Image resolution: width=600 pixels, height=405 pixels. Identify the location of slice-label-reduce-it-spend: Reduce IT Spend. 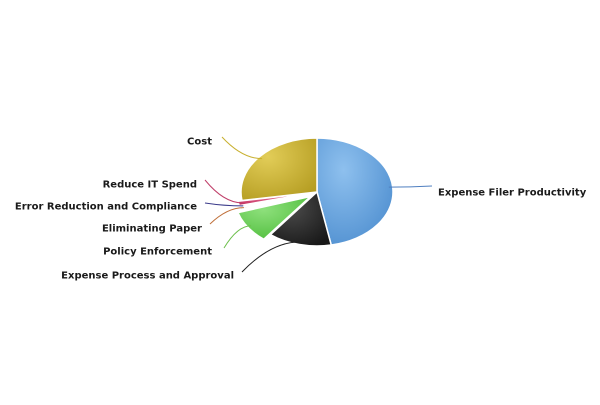
(150, 185).